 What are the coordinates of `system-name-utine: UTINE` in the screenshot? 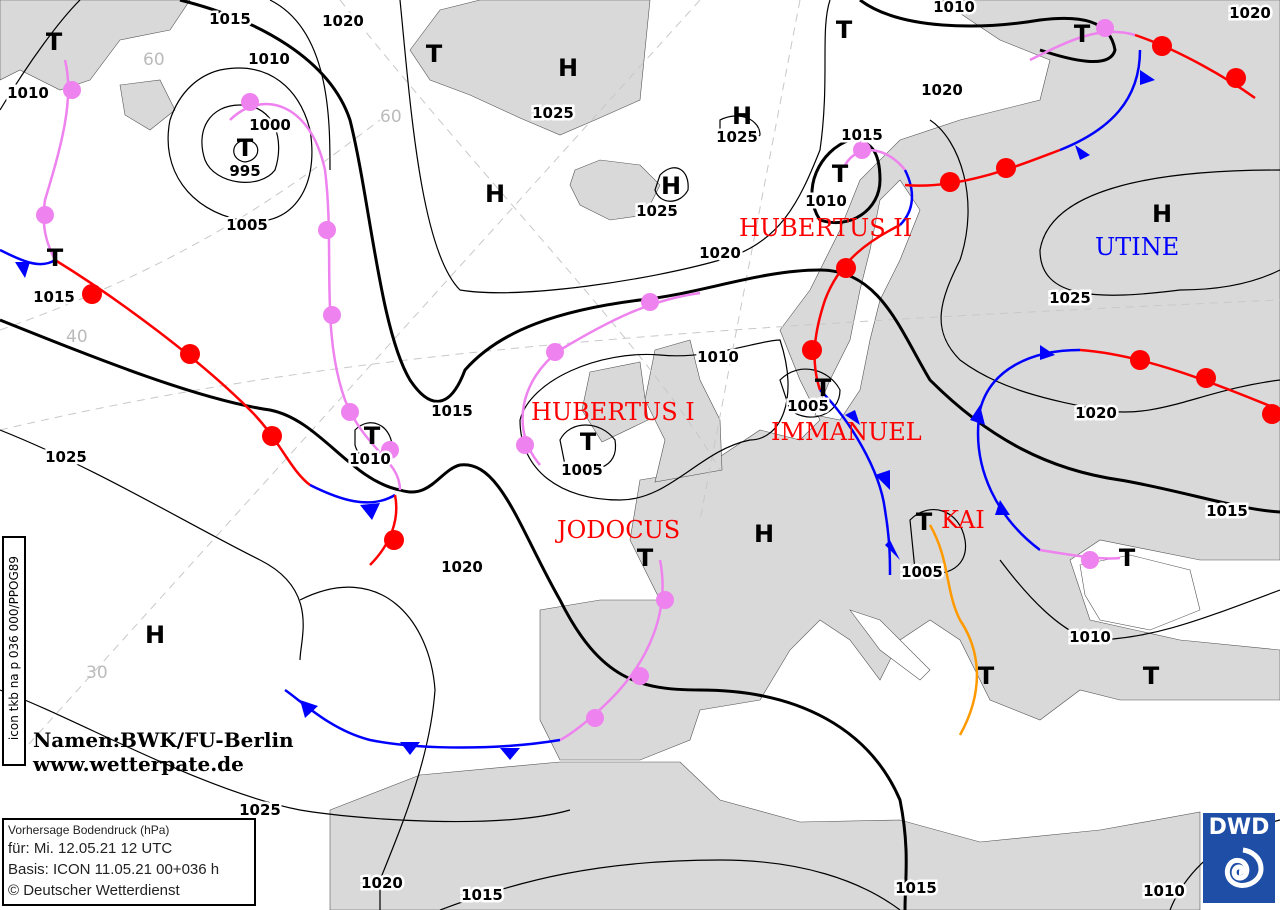 It's located at (1137, 247).